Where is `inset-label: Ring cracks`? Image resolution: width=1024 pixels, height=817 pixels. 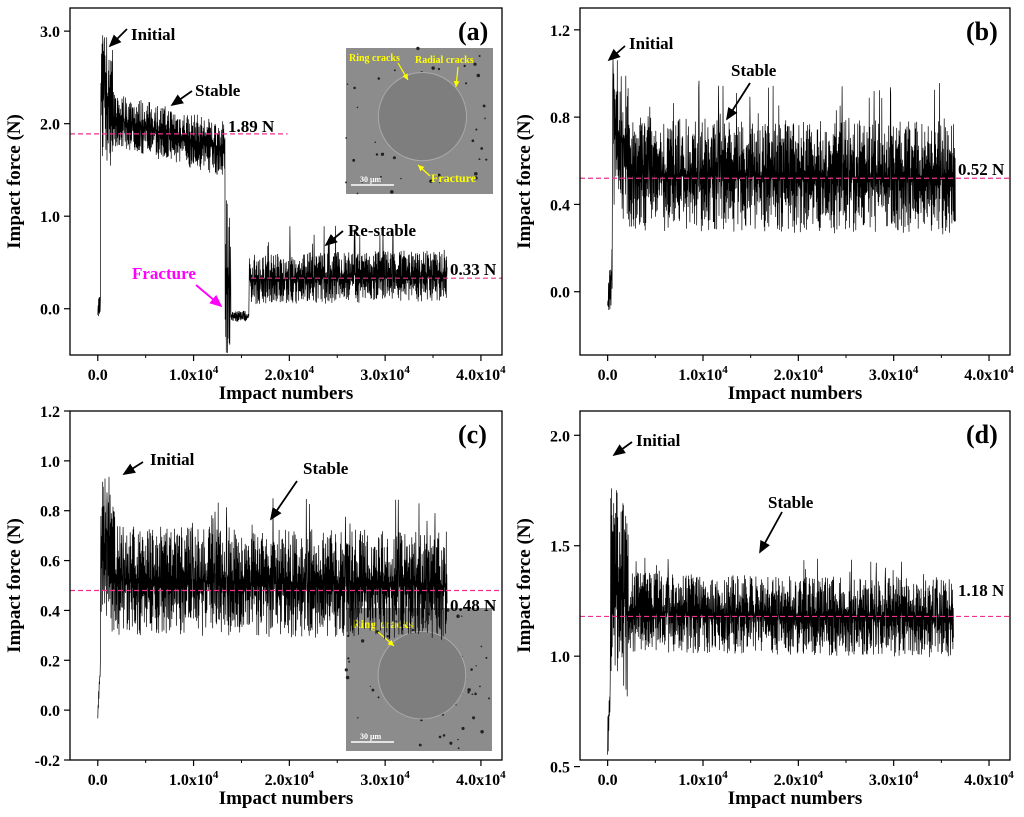 inset-label: Ring cracks is located at coordinates (382, 624).